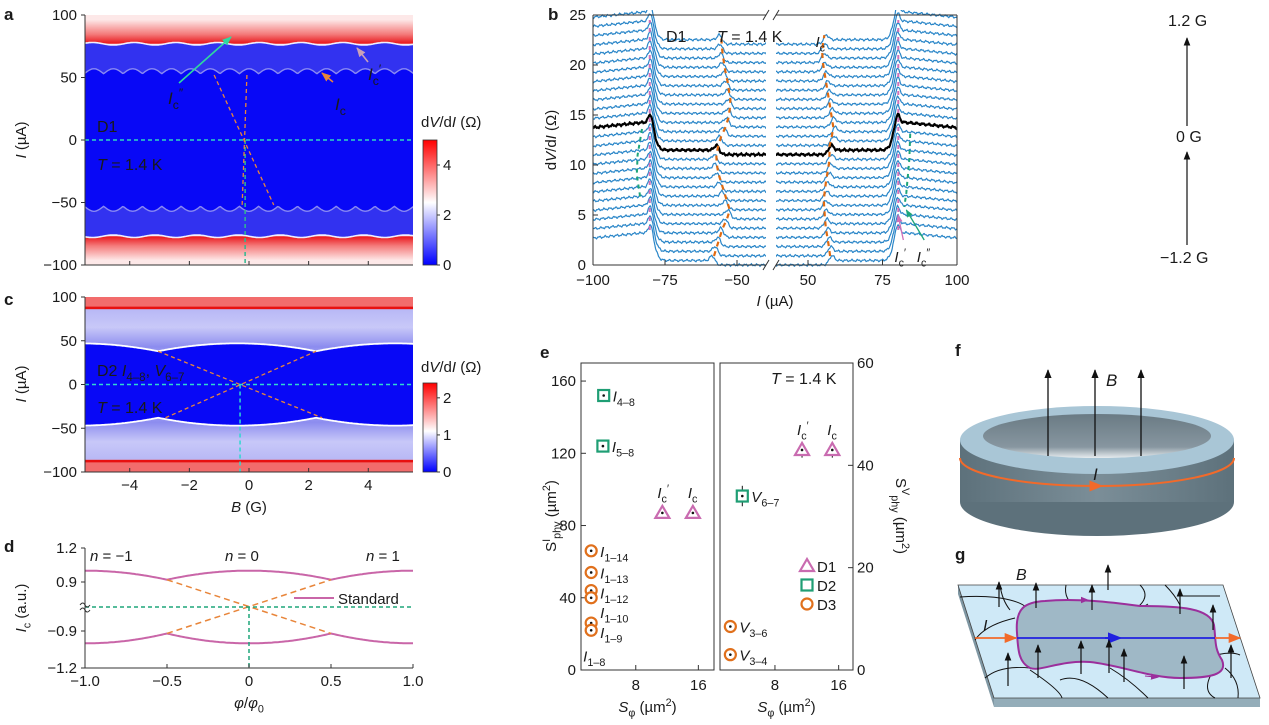 The height and width of the screenshot is (725, 1269). Describe the element at coordinates (809, 379) in the screenshot. I see `temperature-label-part: = 1.4 K` at that location.